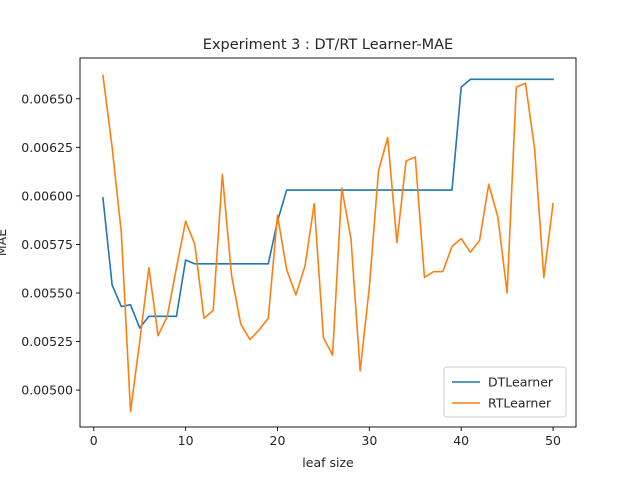 The height and width of the screenshot is (480, 640). Describe the element at coordinates (47, 195) in the screenshot. I see `y-tick-label: 0.00600` at that location.